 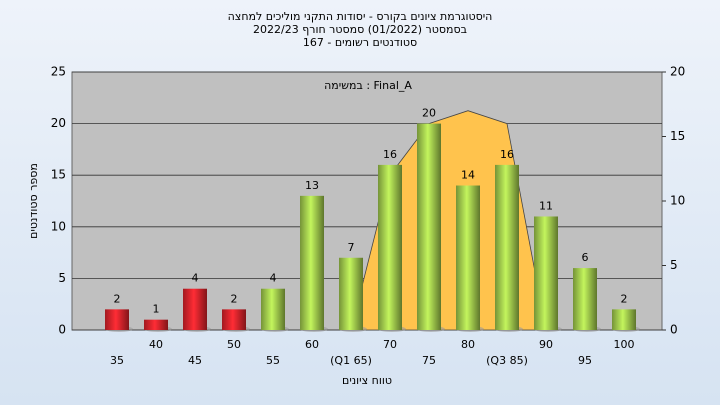 I want to click on chart-subtitle: סטודנטים רשומים - 167, so click(x=360, y=42).